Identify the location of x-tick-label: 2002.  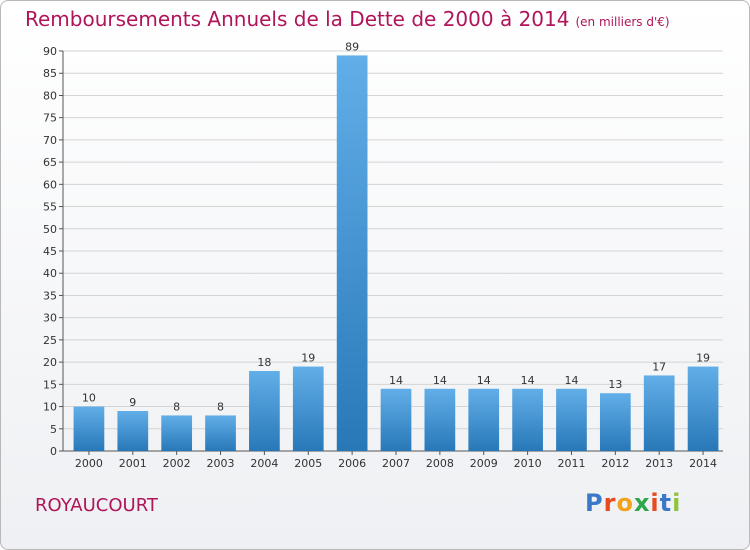
(177, 463).